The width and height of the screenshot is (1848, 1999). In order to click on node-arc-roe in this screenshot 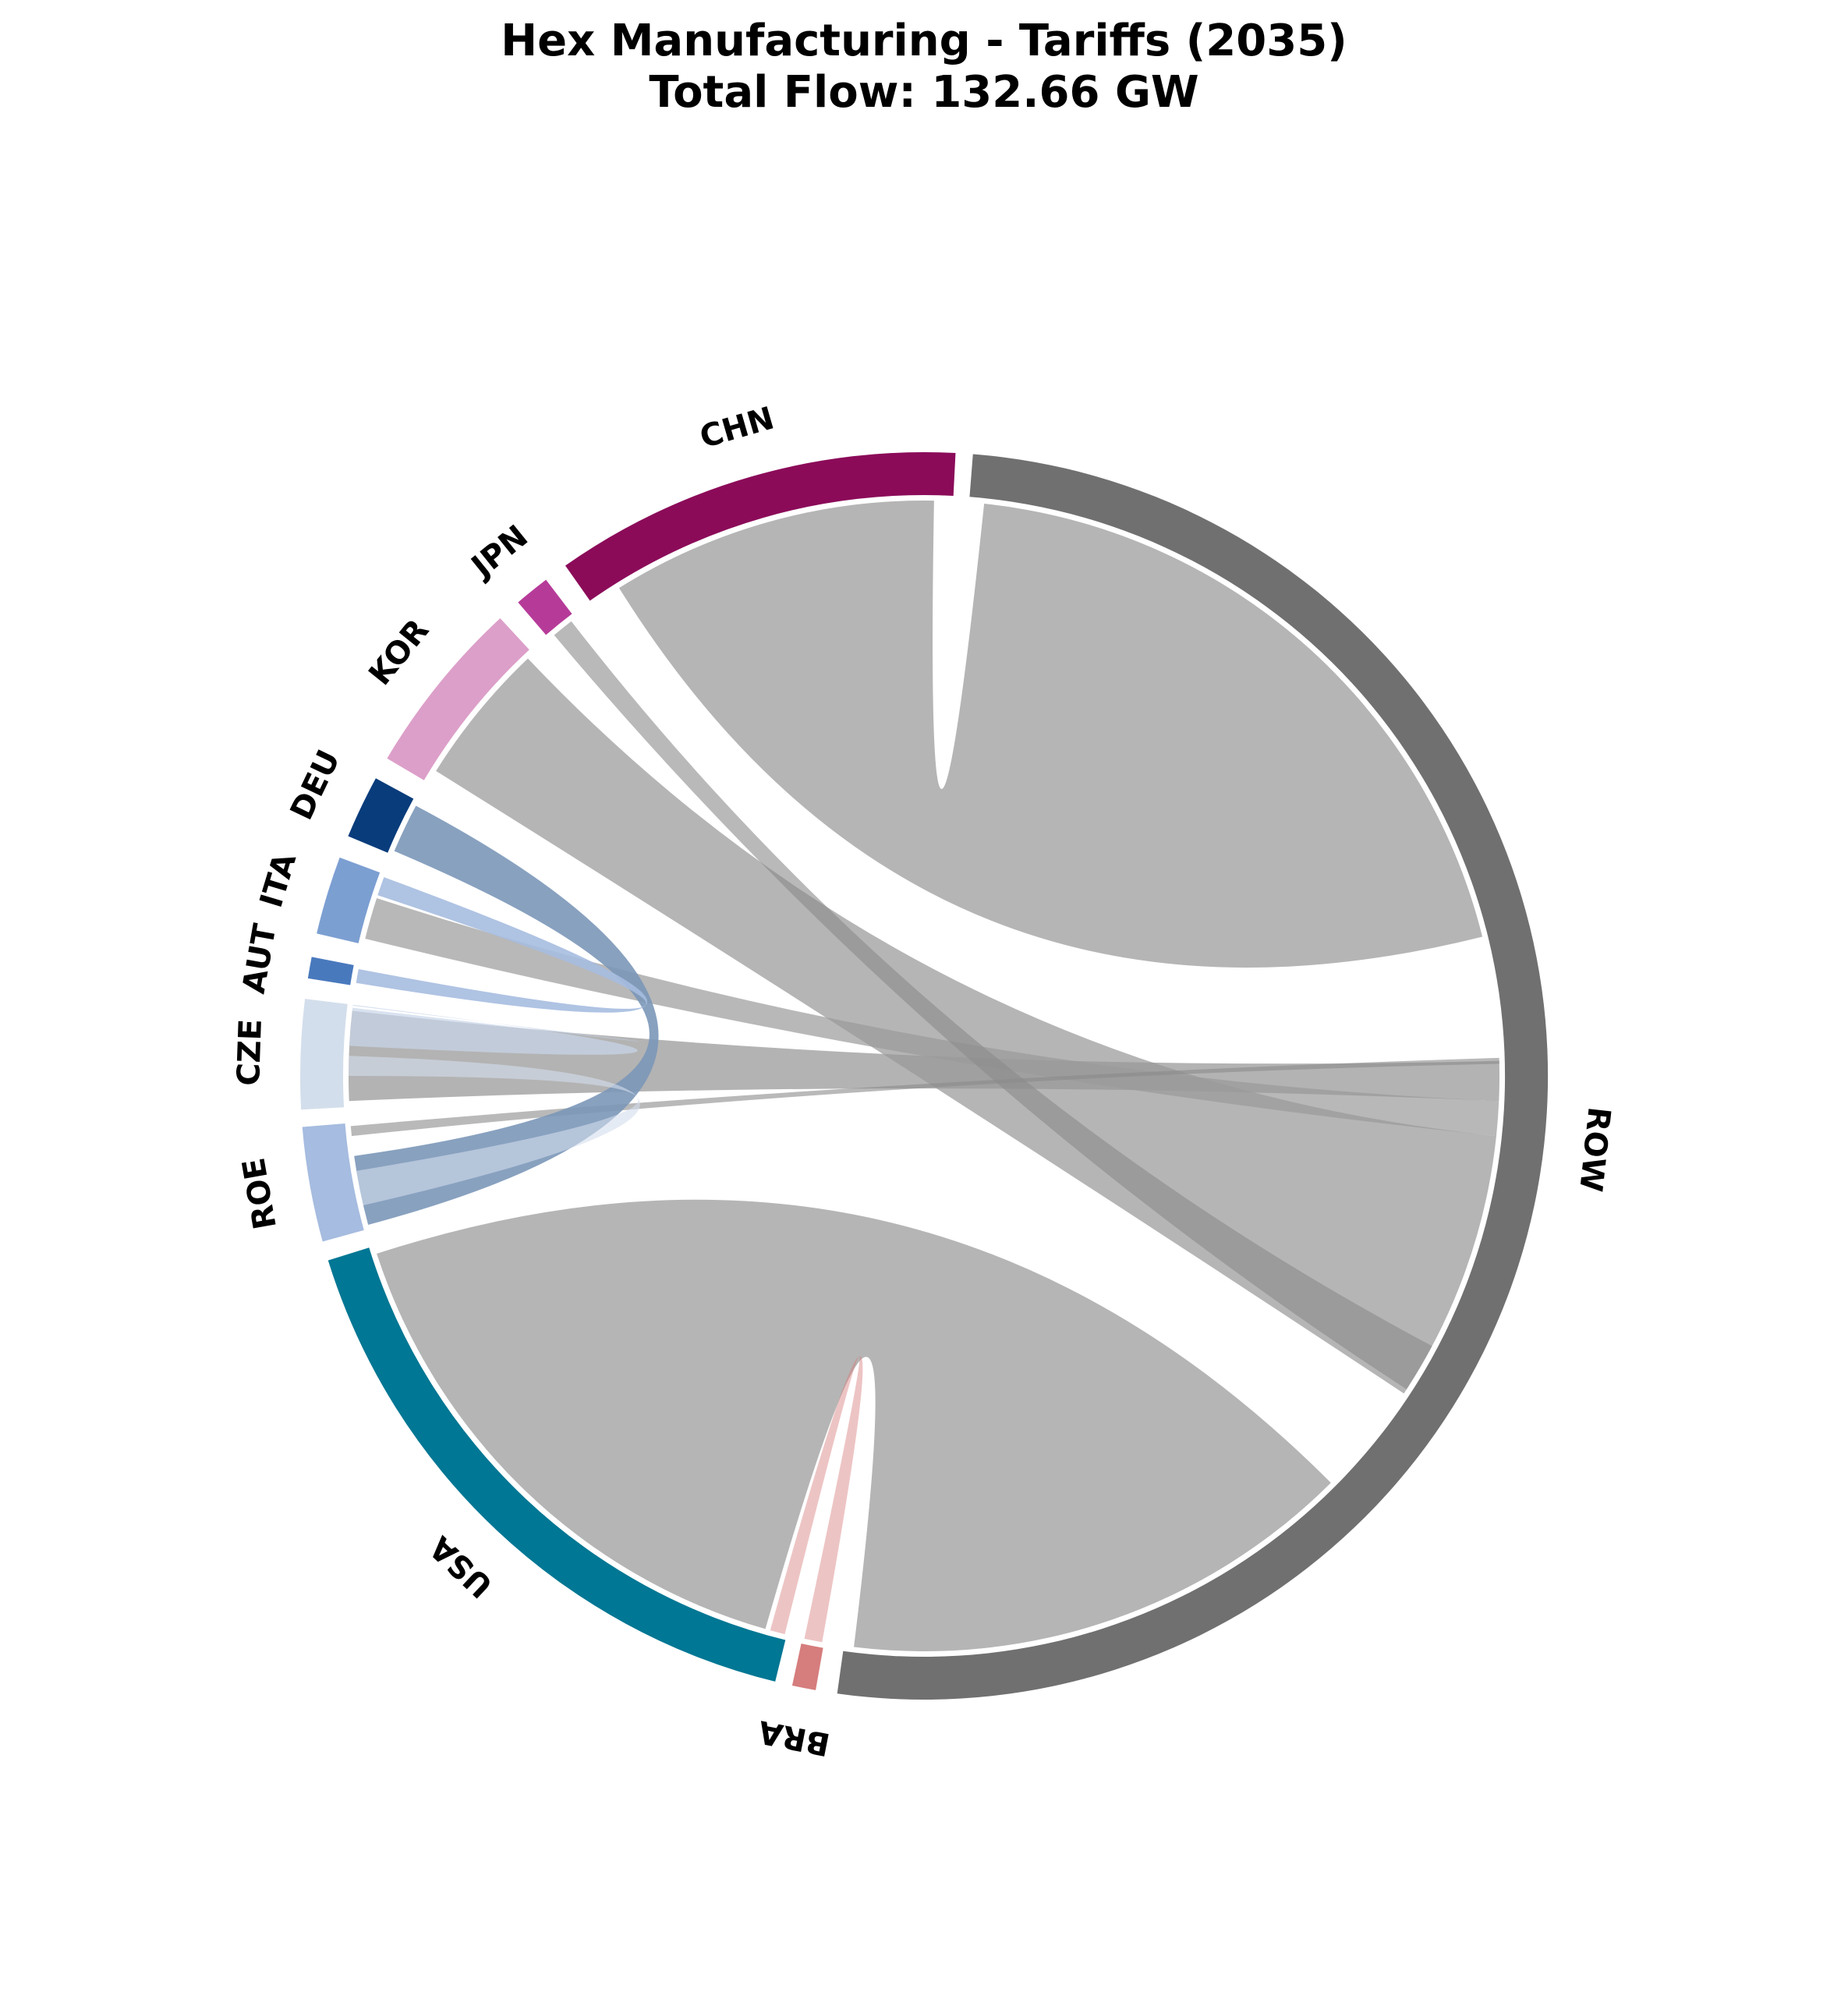, I will do `click(333, 1182)`.